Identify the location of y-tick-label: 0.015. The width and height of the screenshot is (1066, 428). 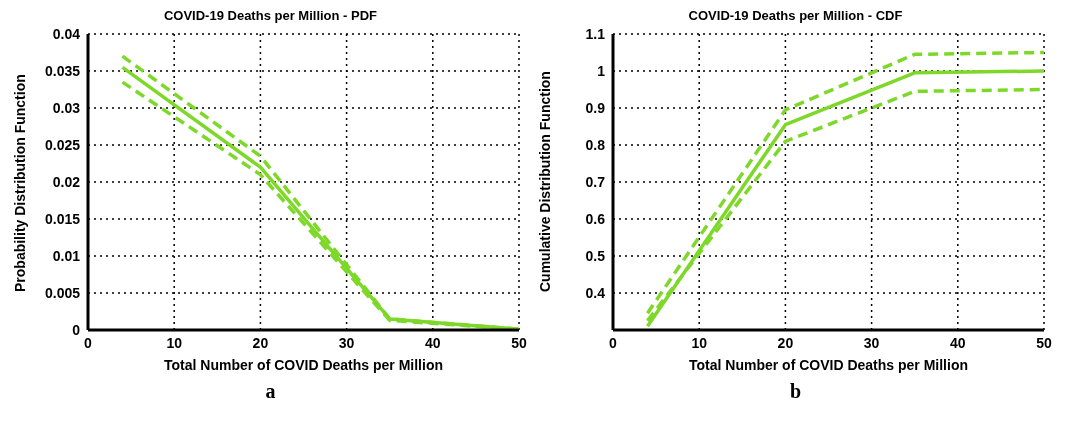
(62, 218).